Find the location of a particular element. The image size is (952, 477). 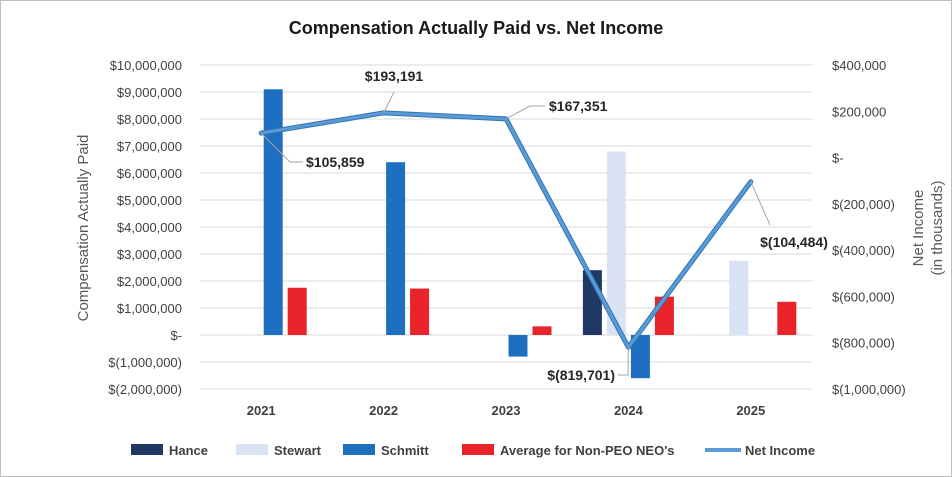

y-axis-left-label: Compensation Actually Paid is located at coordinates (83, 228).